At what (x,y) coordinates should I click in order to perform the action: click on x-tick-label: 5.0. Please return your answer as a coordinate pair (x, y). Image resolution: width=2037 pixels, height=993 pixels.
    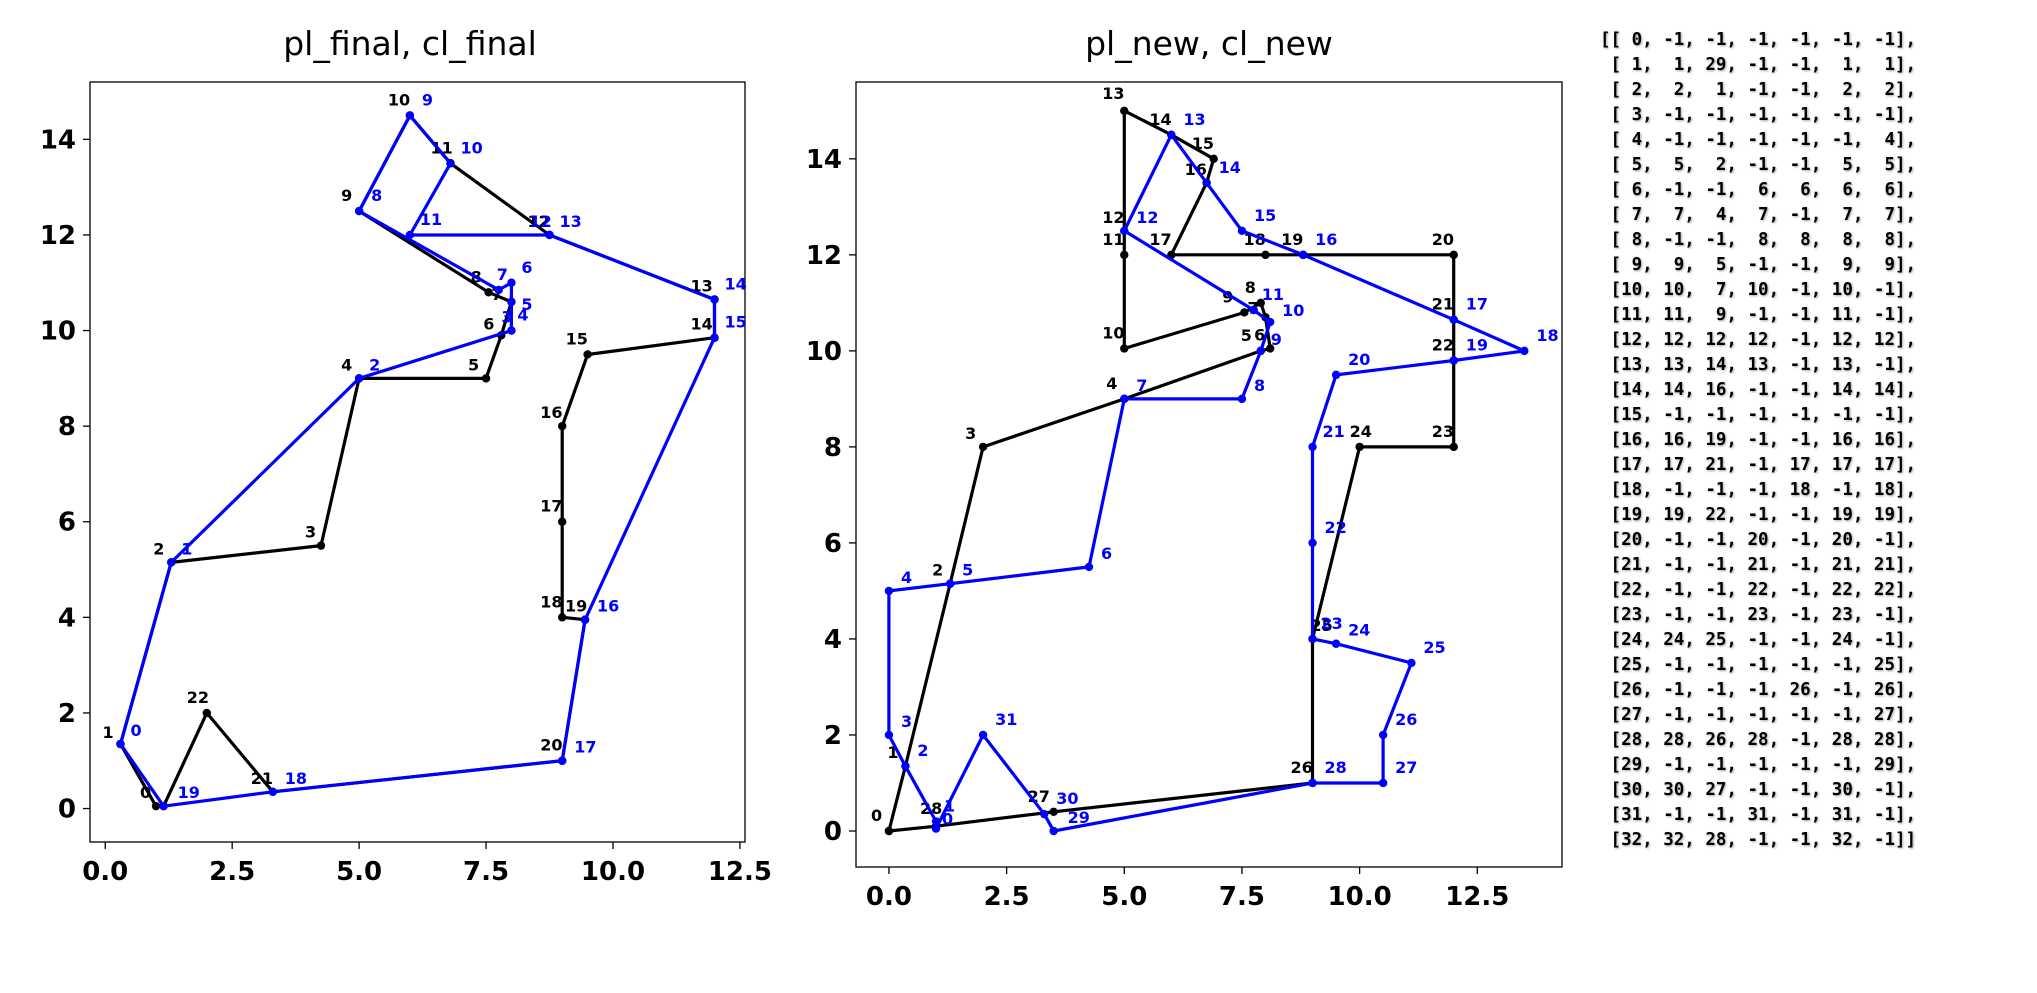
    Looking at the image, I should click on (359, 872).